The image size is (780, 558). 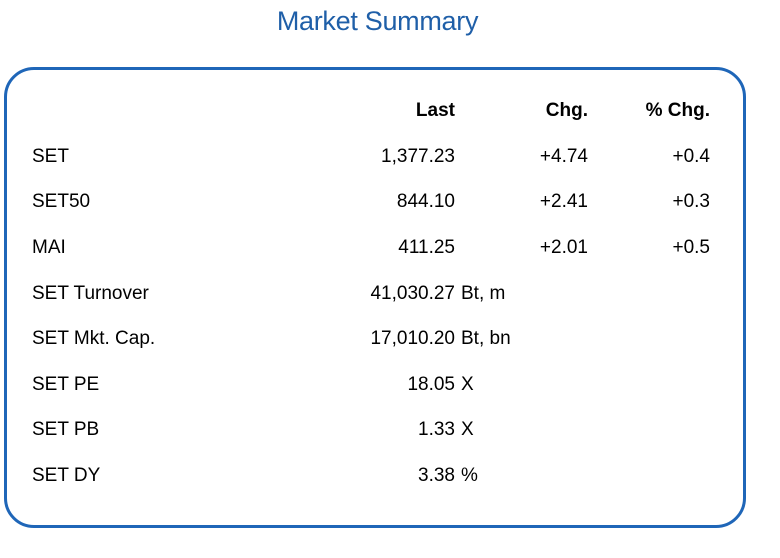 I want to click on stat-value: 17,010.20, so click(x=412, y=338).